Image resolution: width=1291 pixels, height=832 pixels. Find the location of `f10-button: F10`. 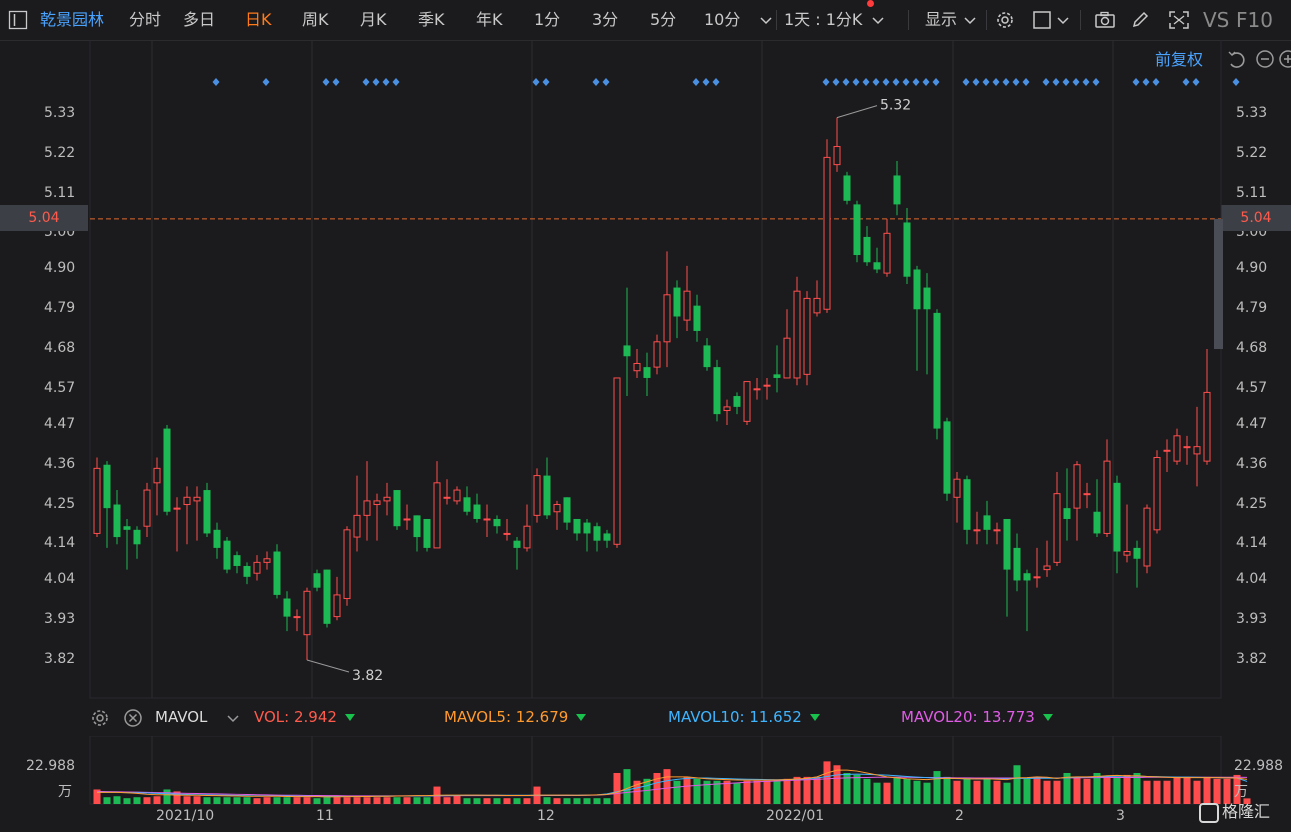

f10-button: F10 is located at coordinates (1254, 20).